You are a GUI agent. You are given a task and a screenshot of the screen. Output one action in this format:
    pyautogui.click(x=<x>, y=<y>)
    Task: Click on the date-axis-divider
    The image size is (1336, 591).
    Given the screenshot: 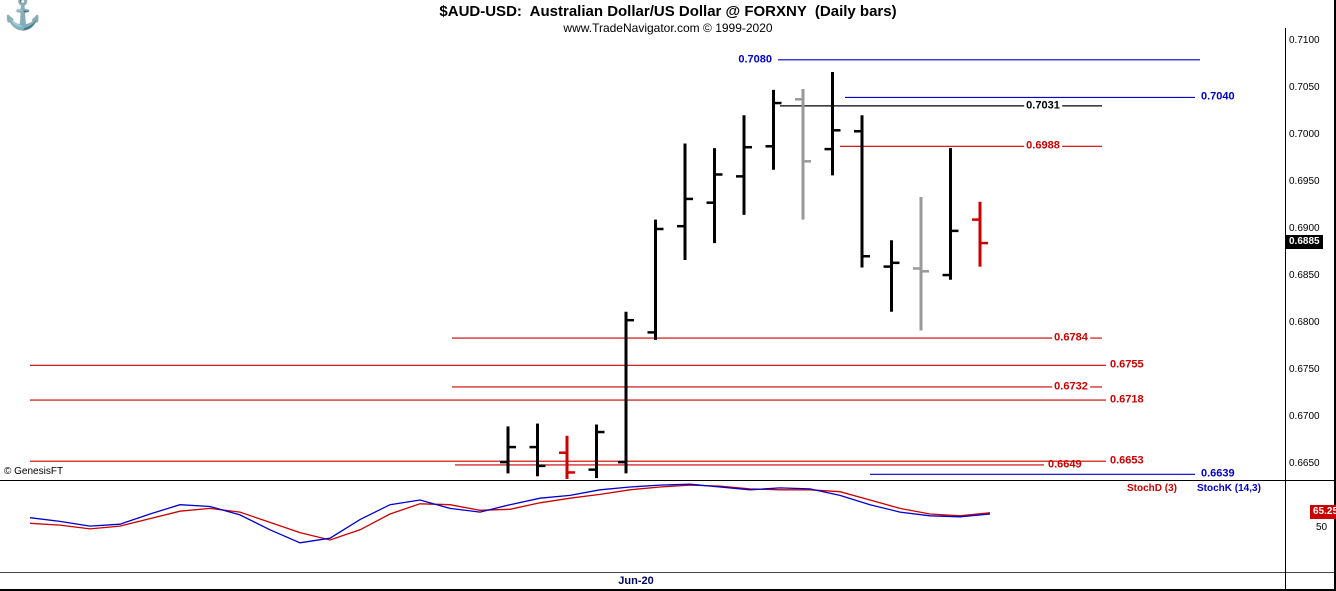 What is the action you would take?
    pyautogui.click(x=668, y=572)
    